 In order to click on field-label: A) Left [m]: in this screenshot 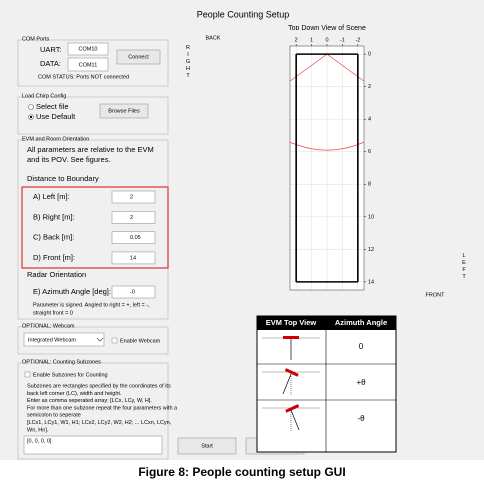, I will do `click(51, 196)`.